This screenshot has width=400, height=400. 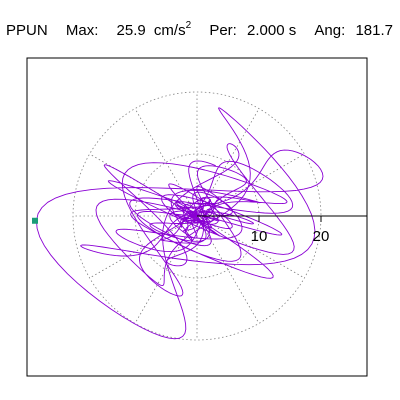 What do you see at coordinates (223, 30) in the screenshot?
I see `period-label: Per:` at bounding box center [223, 30].